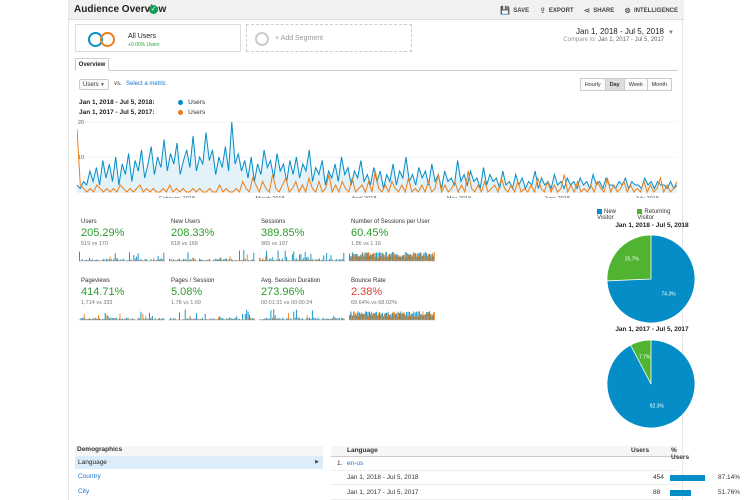  Describe the element at coordinates (659, 84) in the screenshot. I see `period-month-button: Month` at that location.